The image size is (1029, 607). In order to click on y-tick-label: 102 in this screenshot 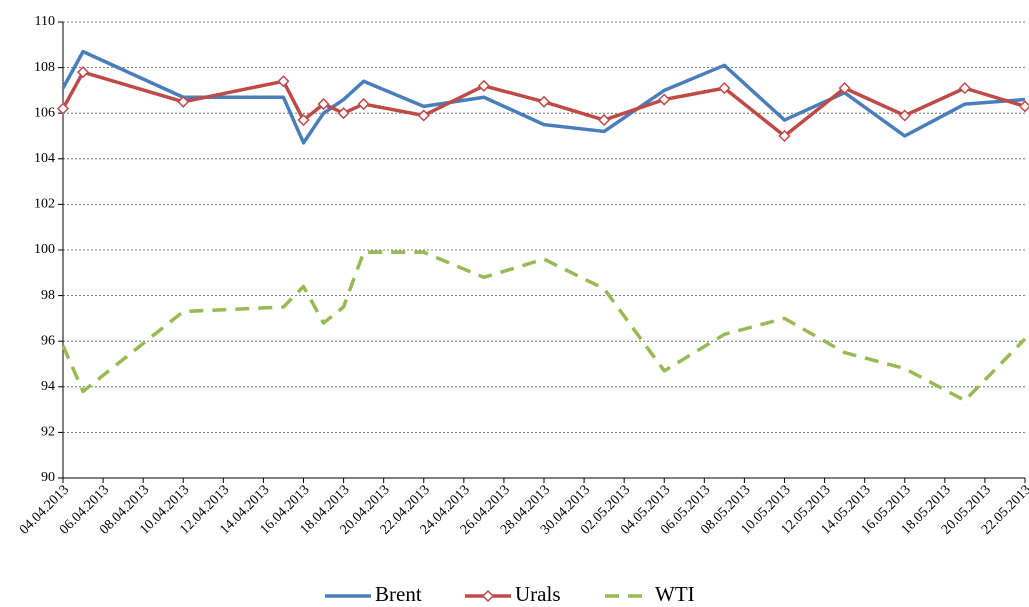, I will do `click(44, 204)`.